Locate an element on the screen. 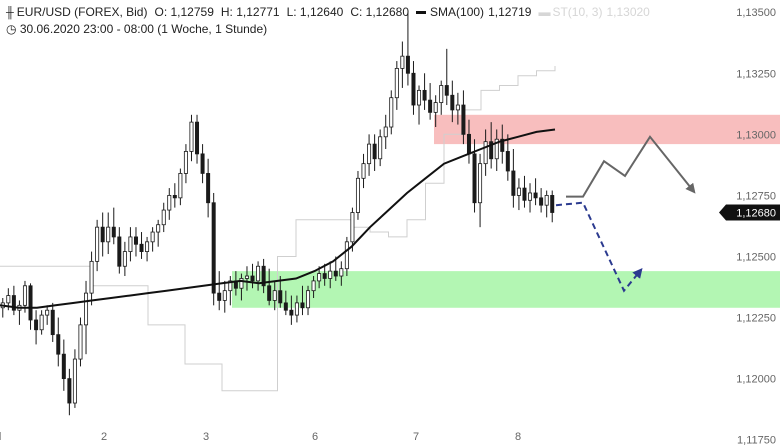 The width and height of the screenshot is (780, 447). bullish-scenario-arrow is located at coordinates (631, 166).